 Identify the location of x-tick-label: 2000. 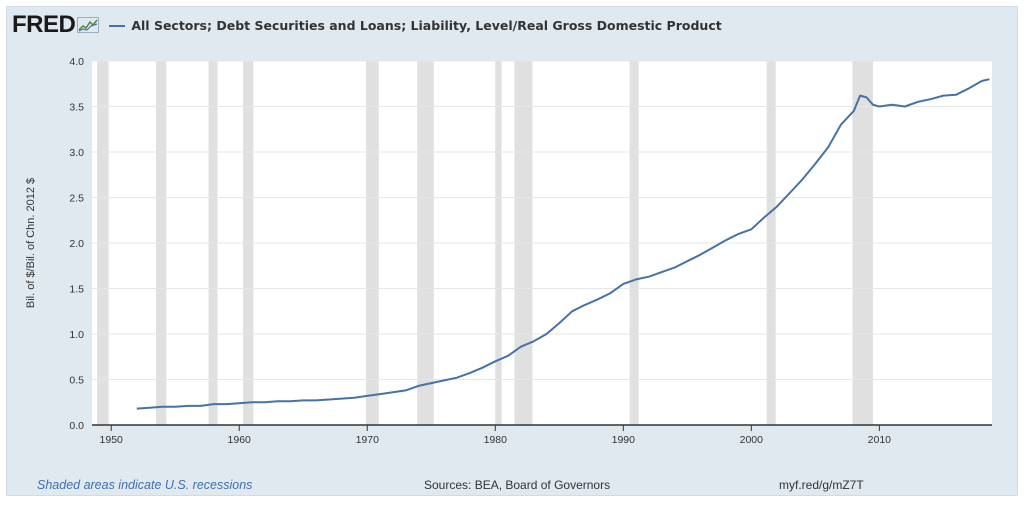
(752, 440).